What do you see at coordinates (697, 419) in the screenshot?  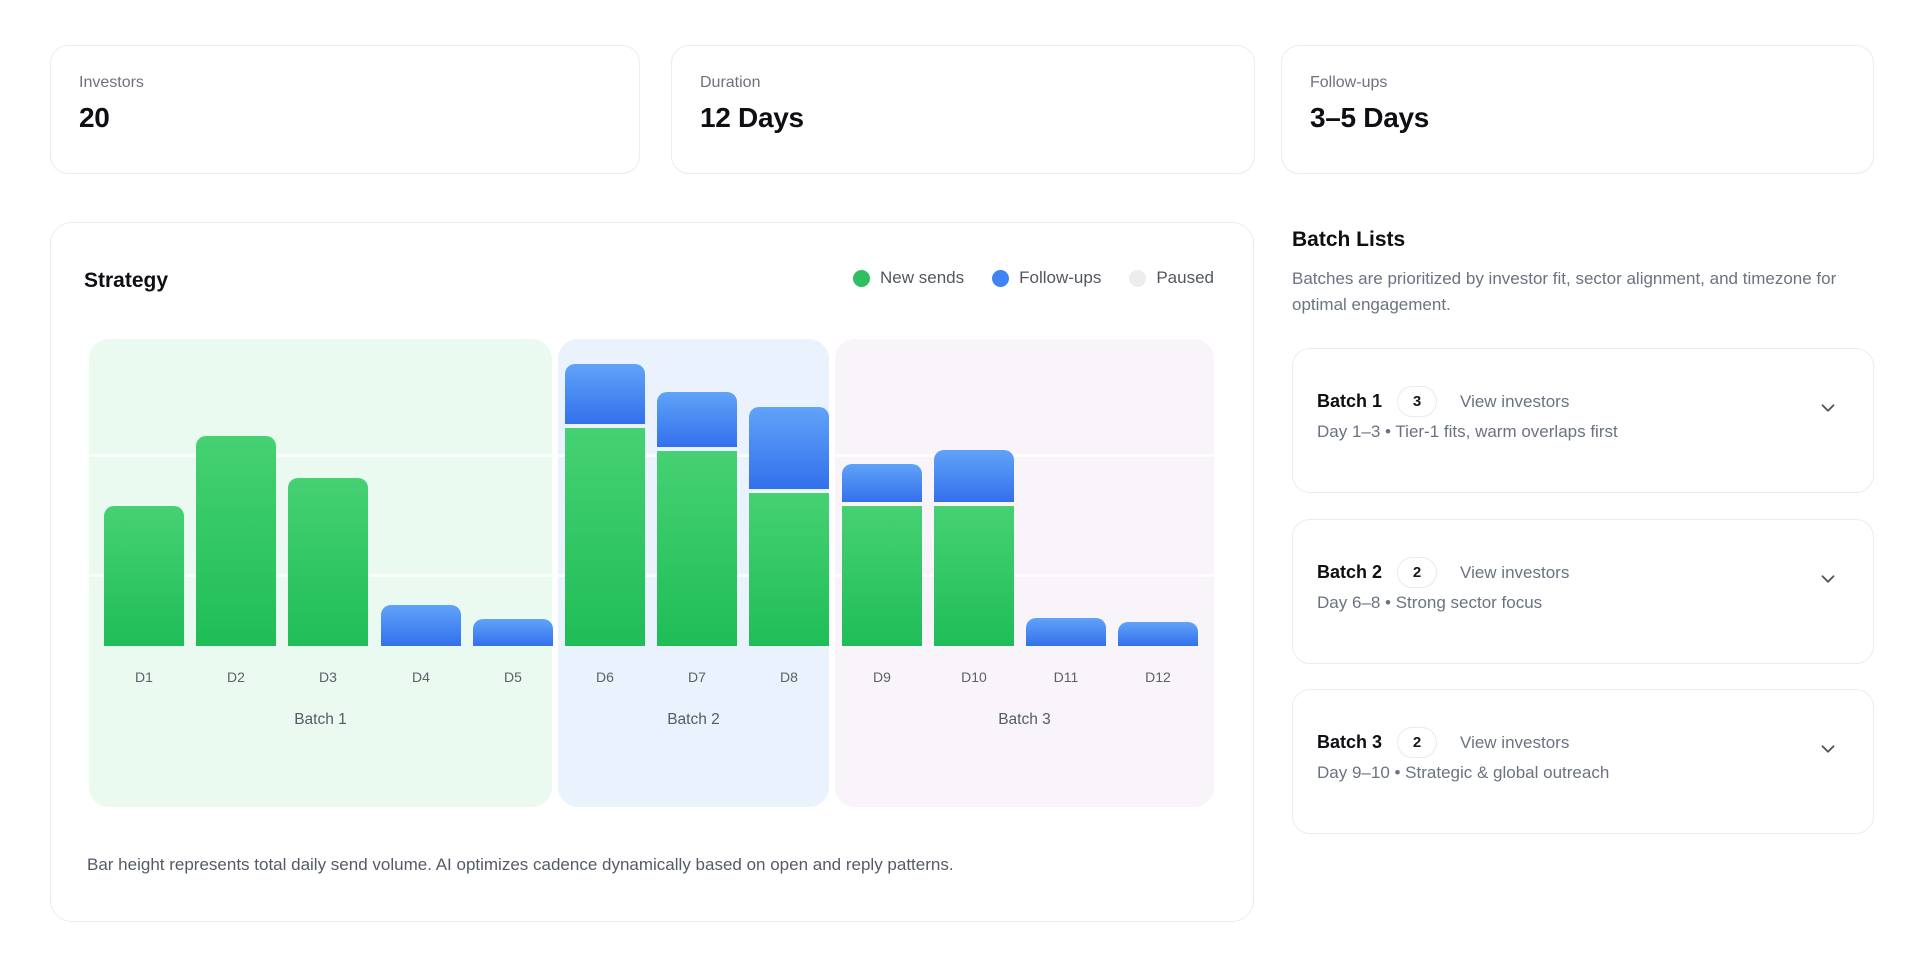 I see `bar-follow-ups-D7` at bounding box center [697, 419].